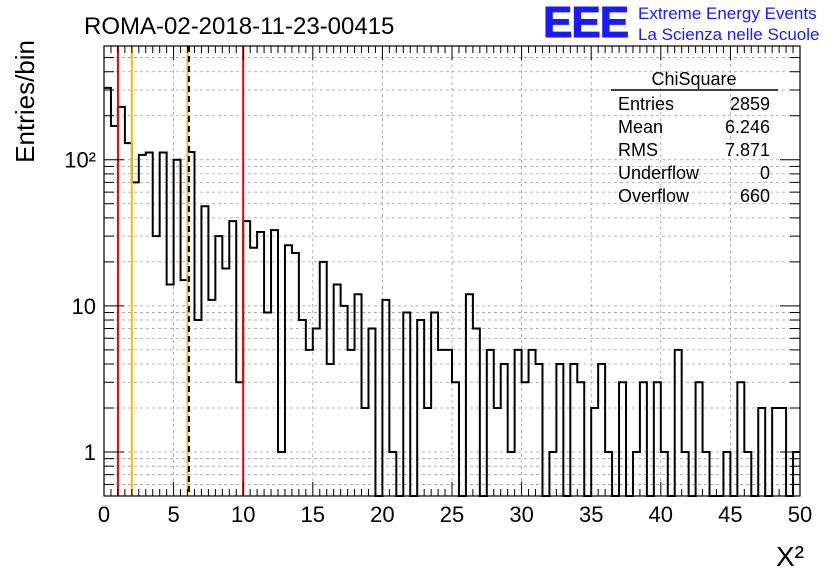  Describe the element at coordinates (747, 127) in the screenshot. I see `stats-row-value: 6.246` at that location.